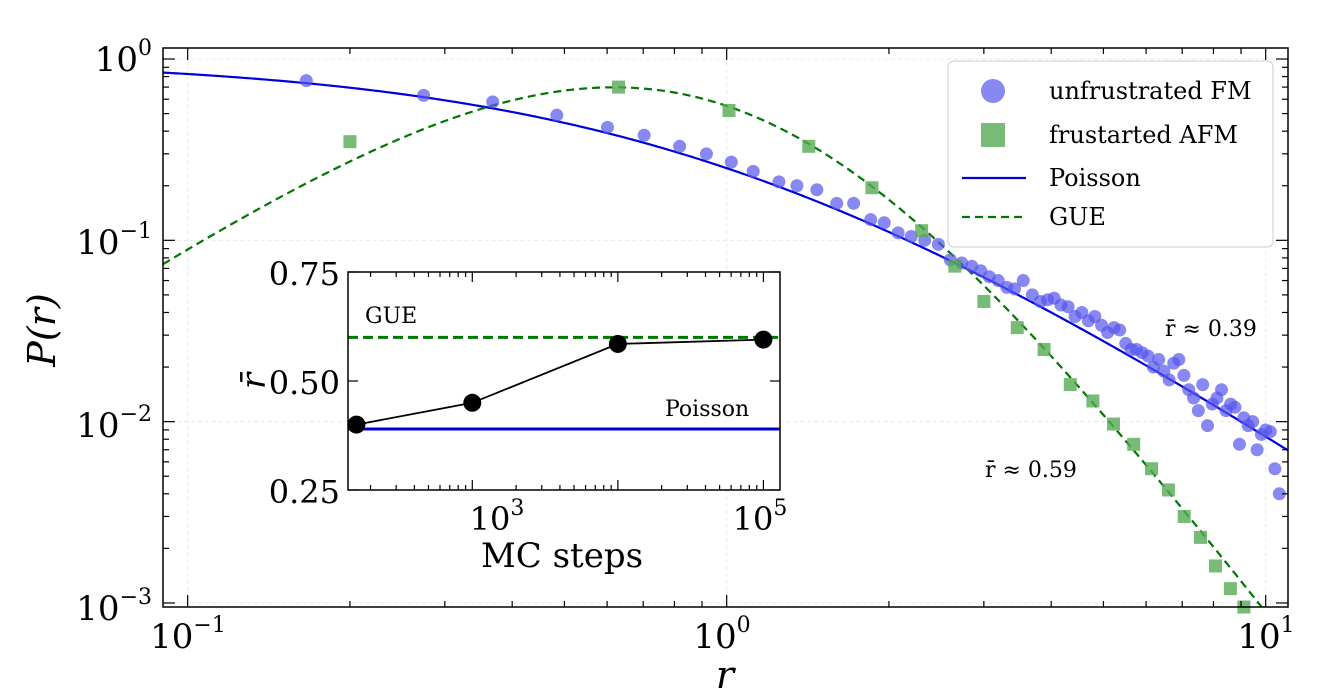  What do you see at coordinates (1150, 91) in the screenshot?
I see `legend-label-fm: unfrustrated FM` at bounding box center [1150, 91].